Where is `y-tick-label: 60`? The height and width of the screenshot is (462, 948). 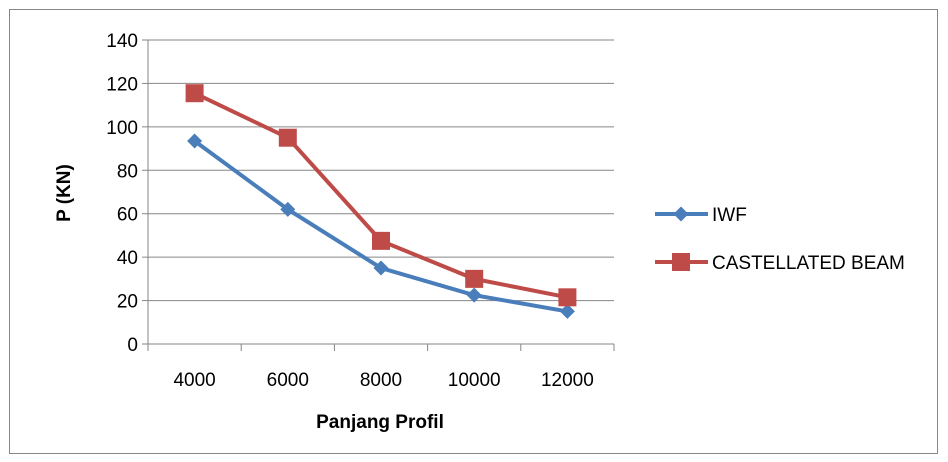
y-tick-label: 60 is located at coordinates (127, 215).